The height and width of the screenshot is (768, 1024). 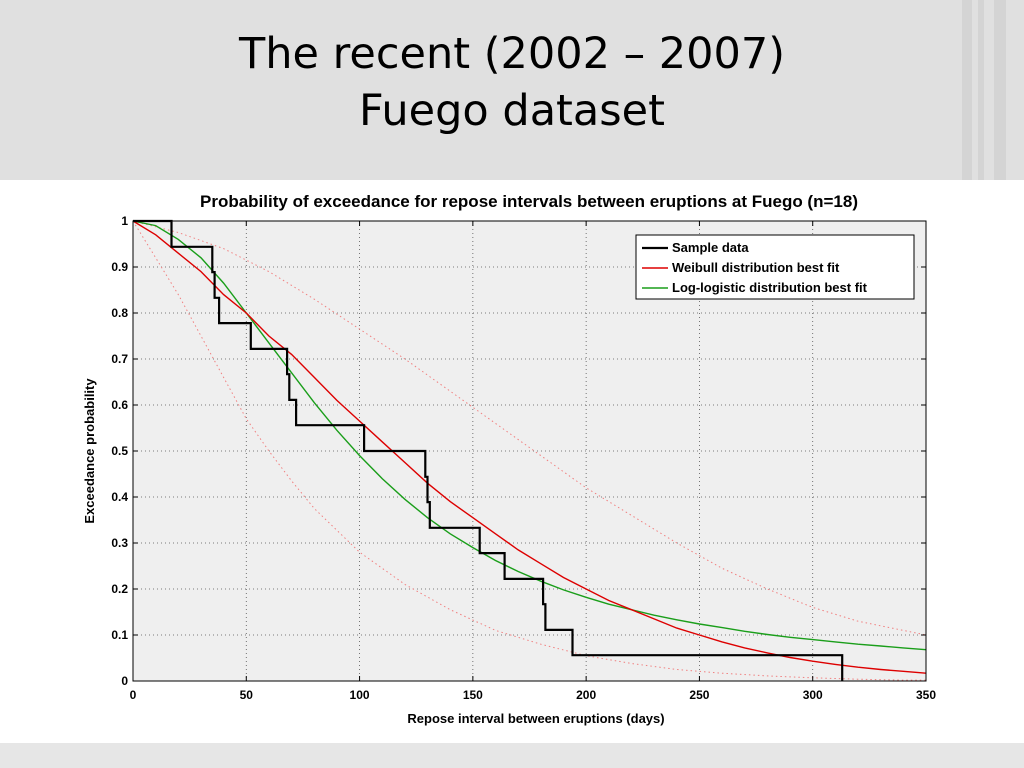 What do you see at coordinates (535, 718) in the screenshot?
I see `x-axis-label: Repose interval between eruptions (days)` at bounding box center [535, 718].